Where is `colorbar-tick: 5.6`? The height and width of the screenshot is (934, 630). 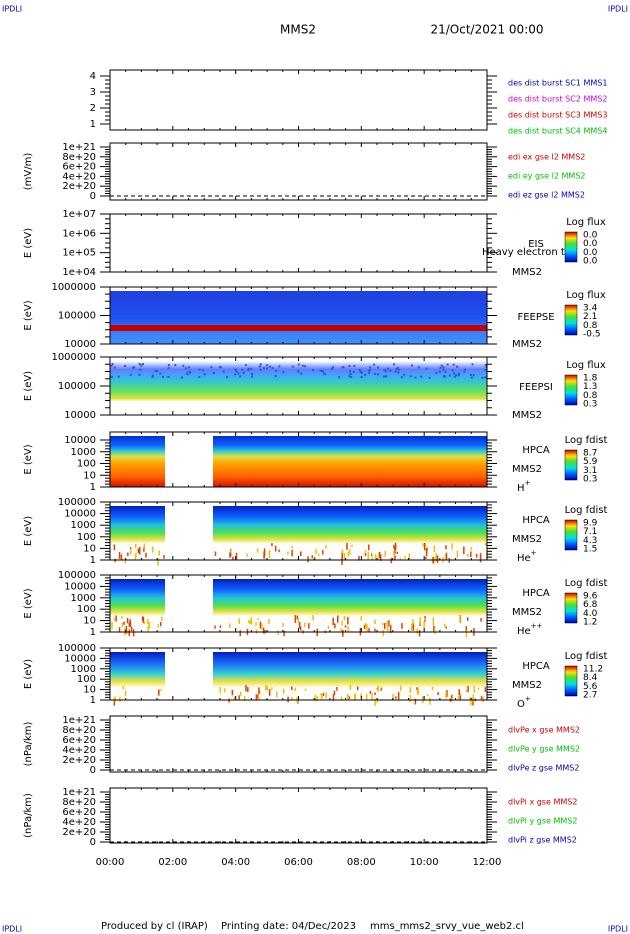 colorbar-tick: 5.6 is located at coordinates (590, 687).